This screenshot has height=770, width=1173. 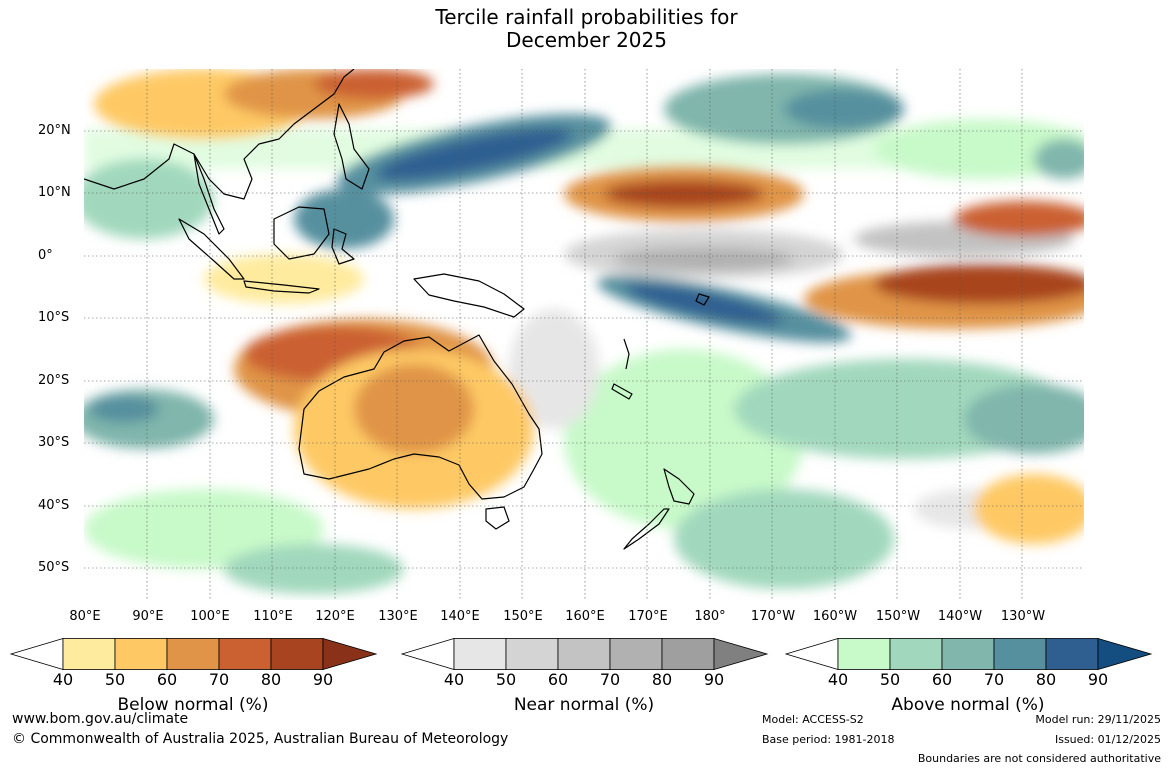 I want to click on colorbar-above-segments, so click(x=969, y=654).